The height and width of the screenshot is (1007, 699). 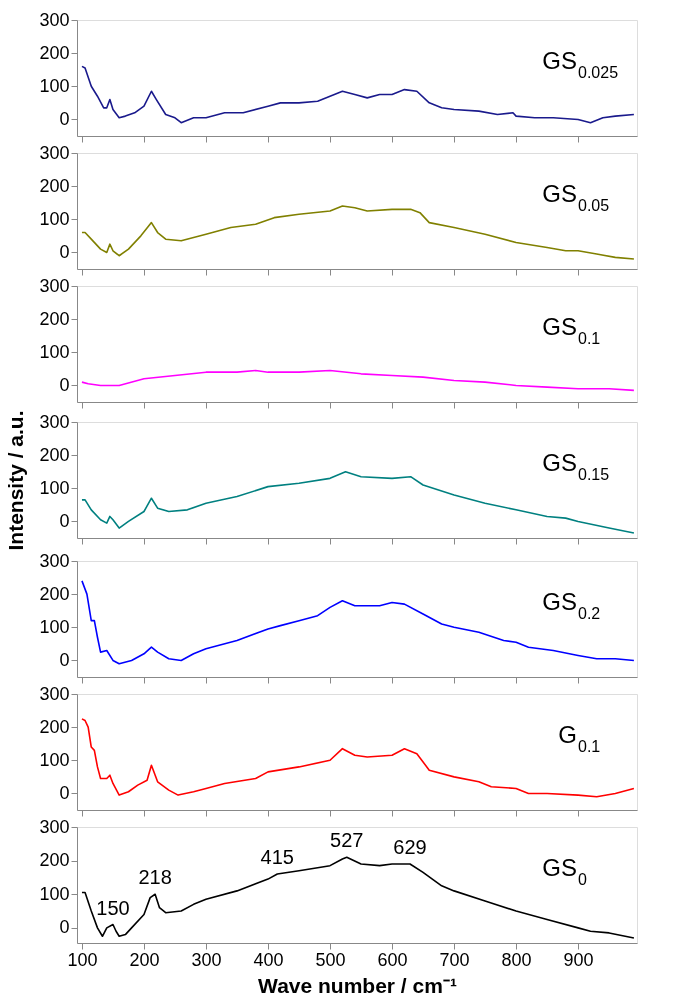 I want to click on x-tick-label: 400, so click(x=268, y=959).